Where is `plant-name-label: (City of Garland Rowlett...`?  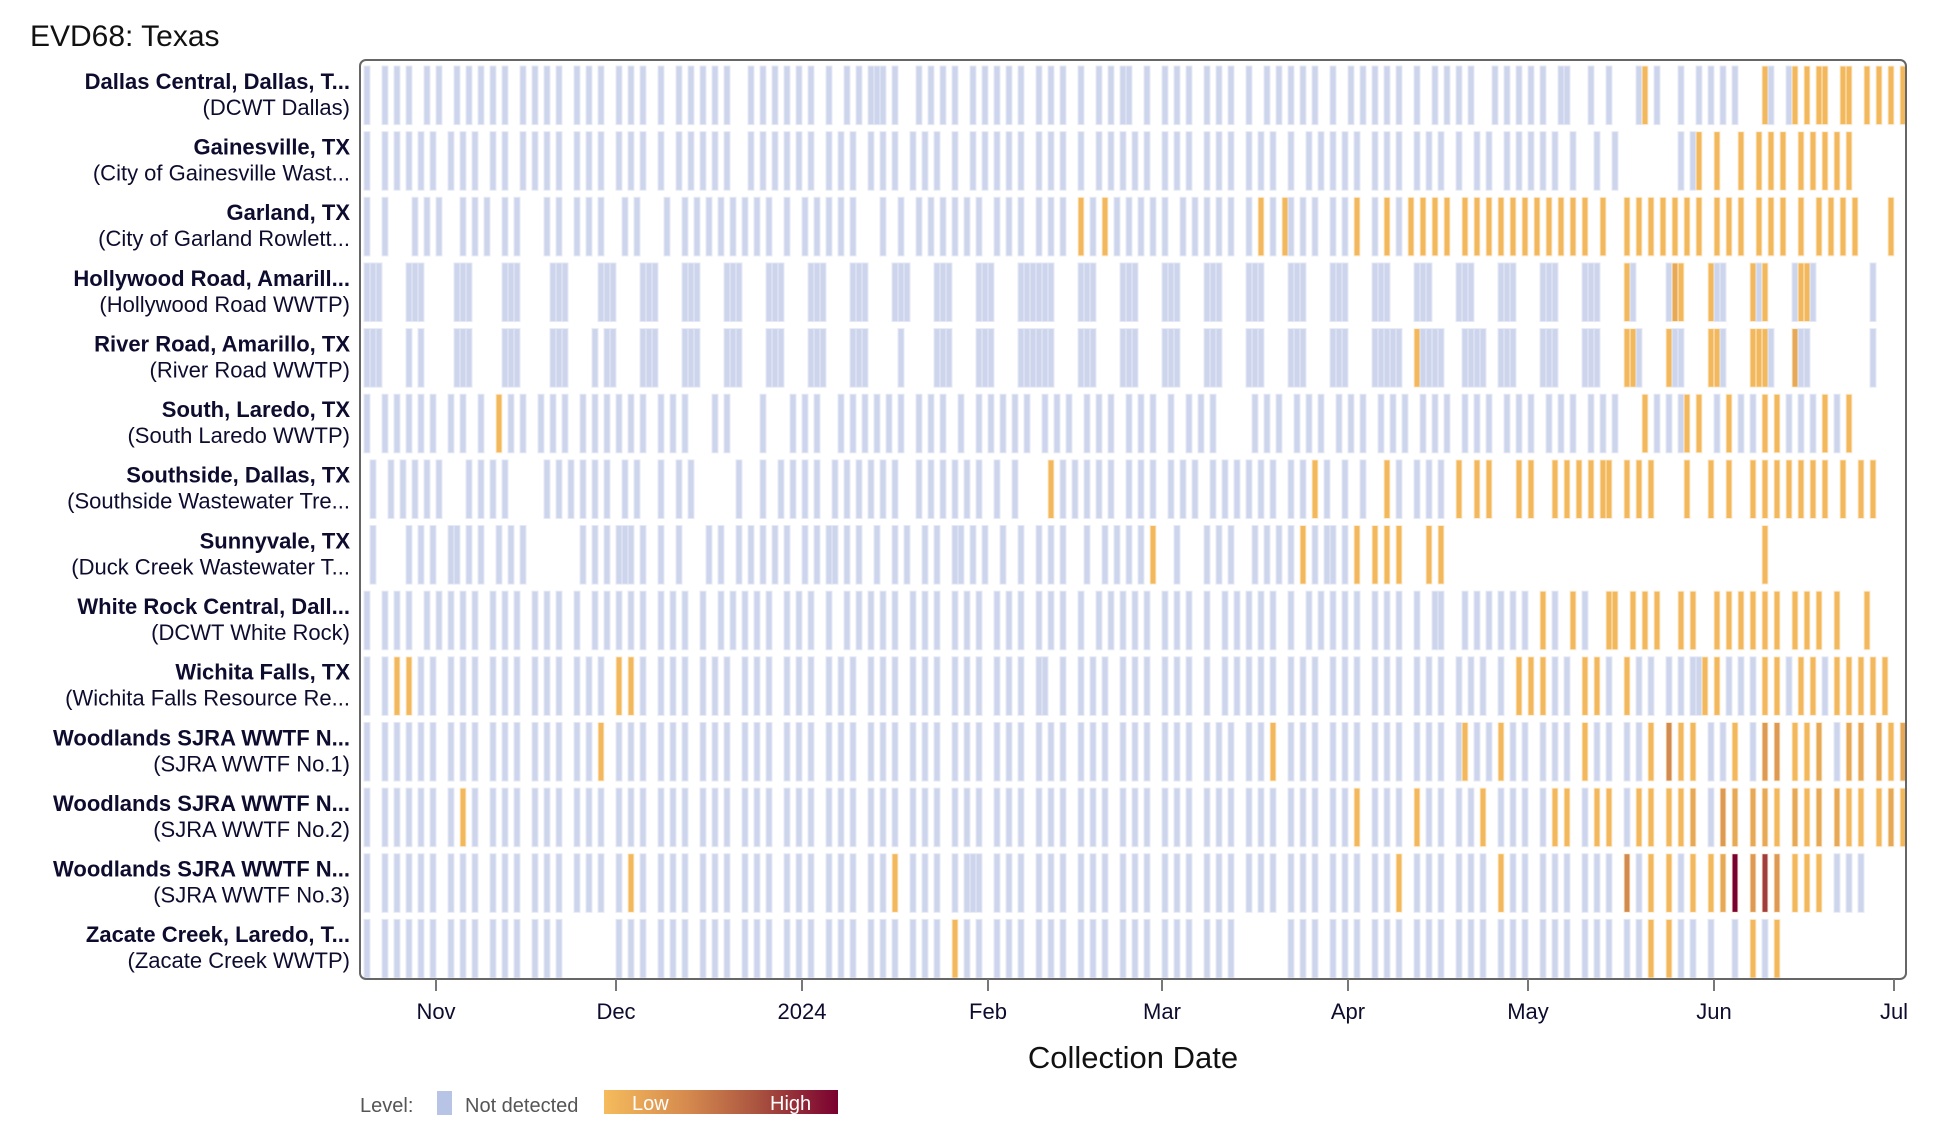
plant-name-label: (City of Garland Rowlett... is located at coordinates (224, 238).